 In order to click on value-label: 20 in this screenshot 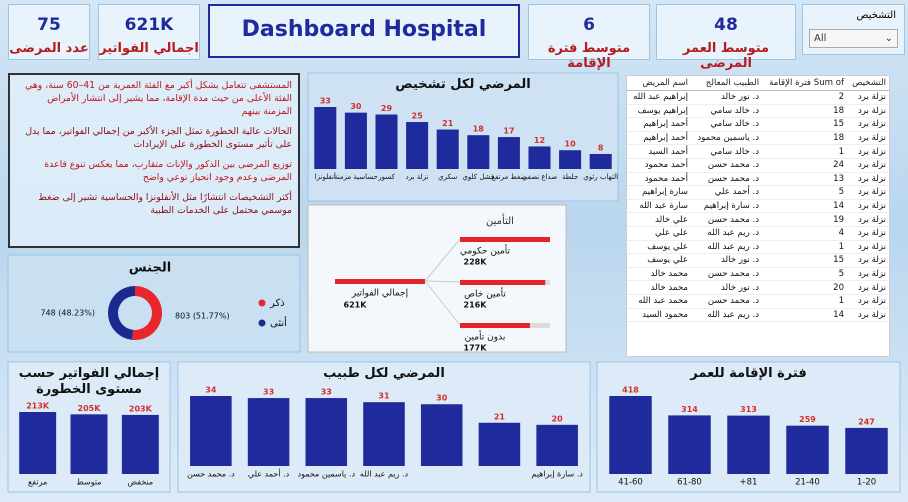, I will do `click(558, 418)`.